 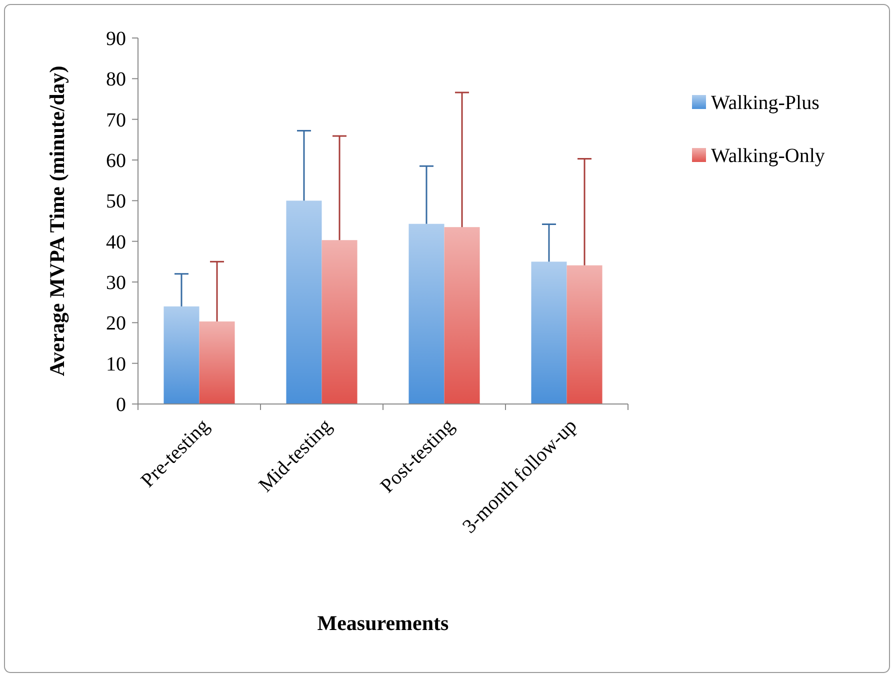 What do you see at coordinates (383, 623) in the screenshot?
I see `x-axis-title: Measurements` at bounding box center [383, 623].